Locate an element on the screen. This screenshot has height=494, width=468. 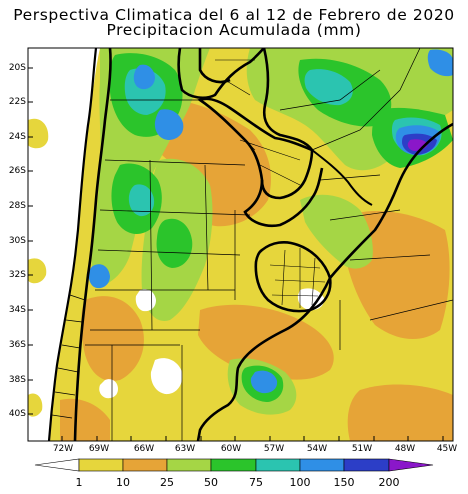
y-tick-label: 36S is located at coordinates (17, 345).